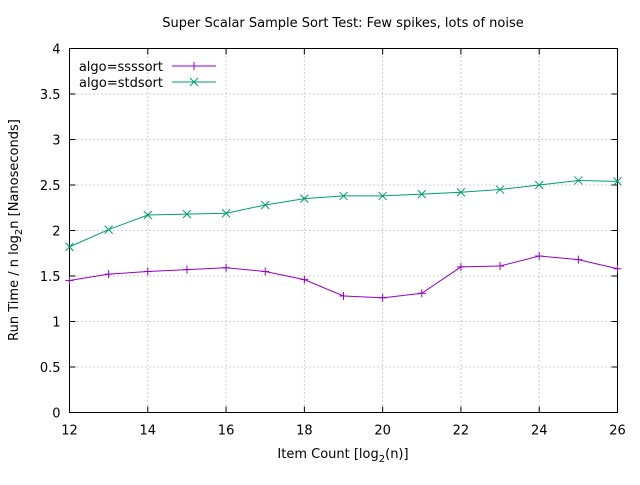 This screenshot has height=485, width=640. What do you see at coordinates (69, 431) in the screenshot?
I see `x-tick-label: 12` at bounding box center [69, 431].